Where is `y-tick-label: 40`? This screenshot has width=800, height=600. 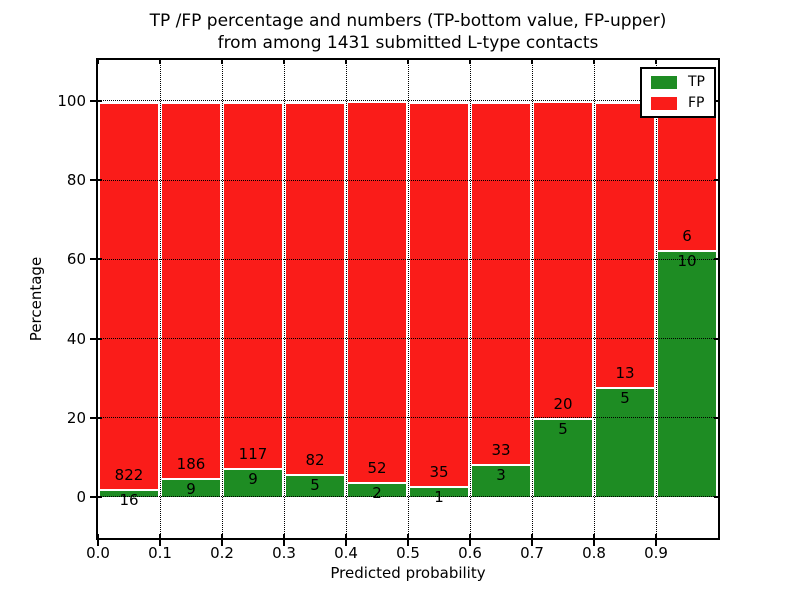 y-tick-label: 40 is located at coordinates (76, 338).